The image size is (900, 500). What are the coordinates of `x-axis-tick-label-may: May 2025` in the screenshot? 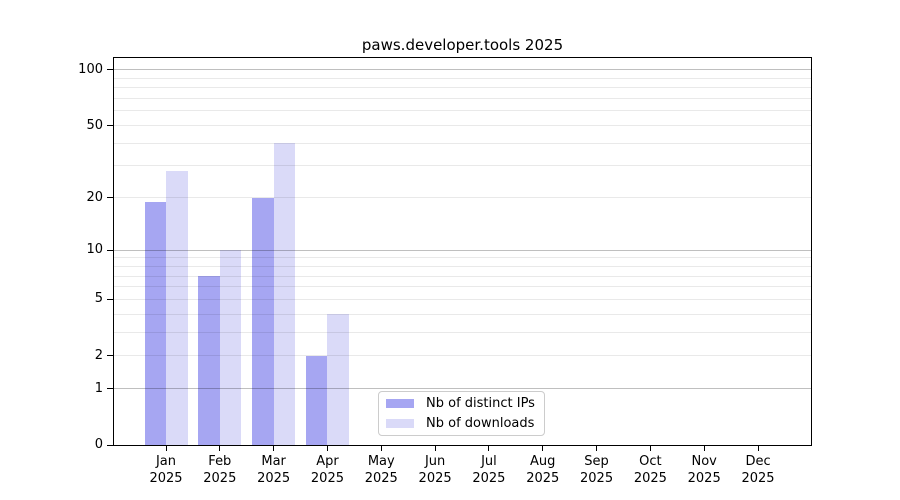 It's located at (381, 470).